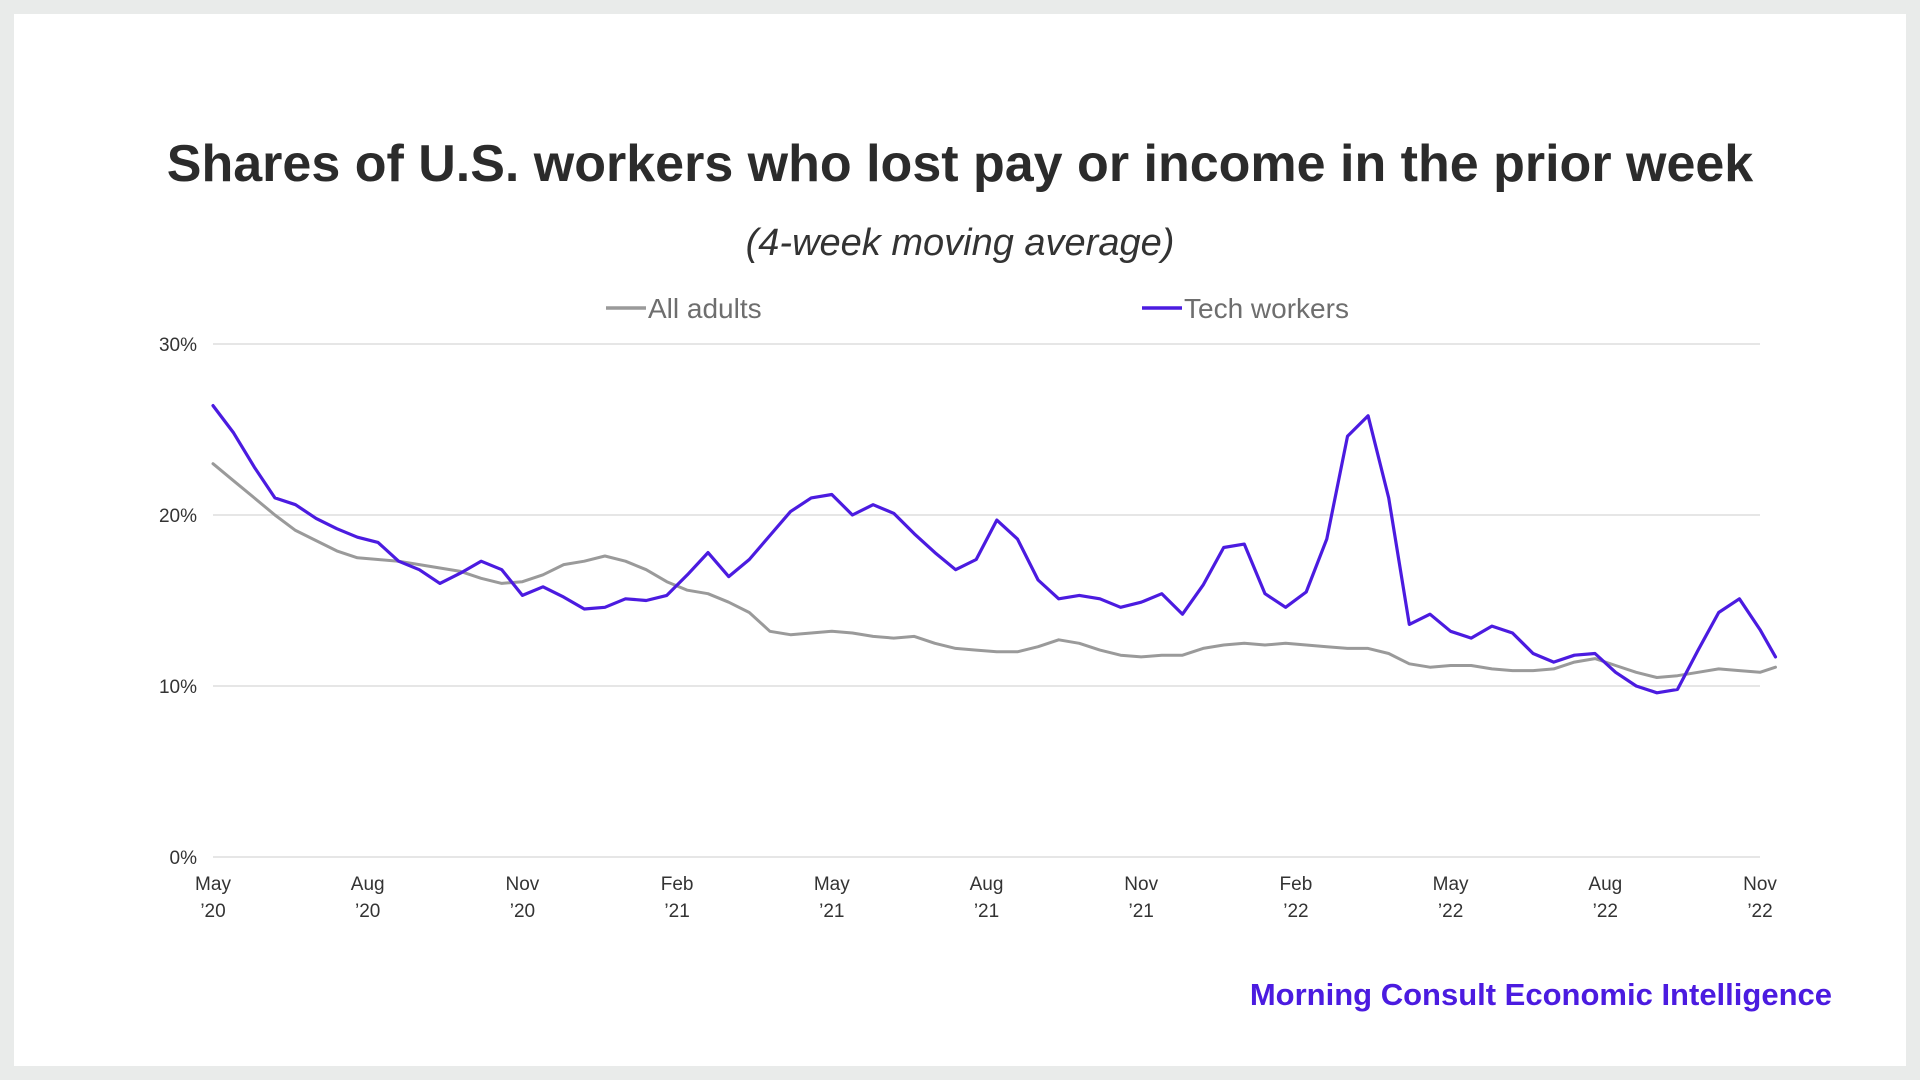 The image size is (1920, 1080). What do you see at coordinates (184, 858) in the screenshot?
I see `y-tick-label: 0%` at bounding box center [184, 858].